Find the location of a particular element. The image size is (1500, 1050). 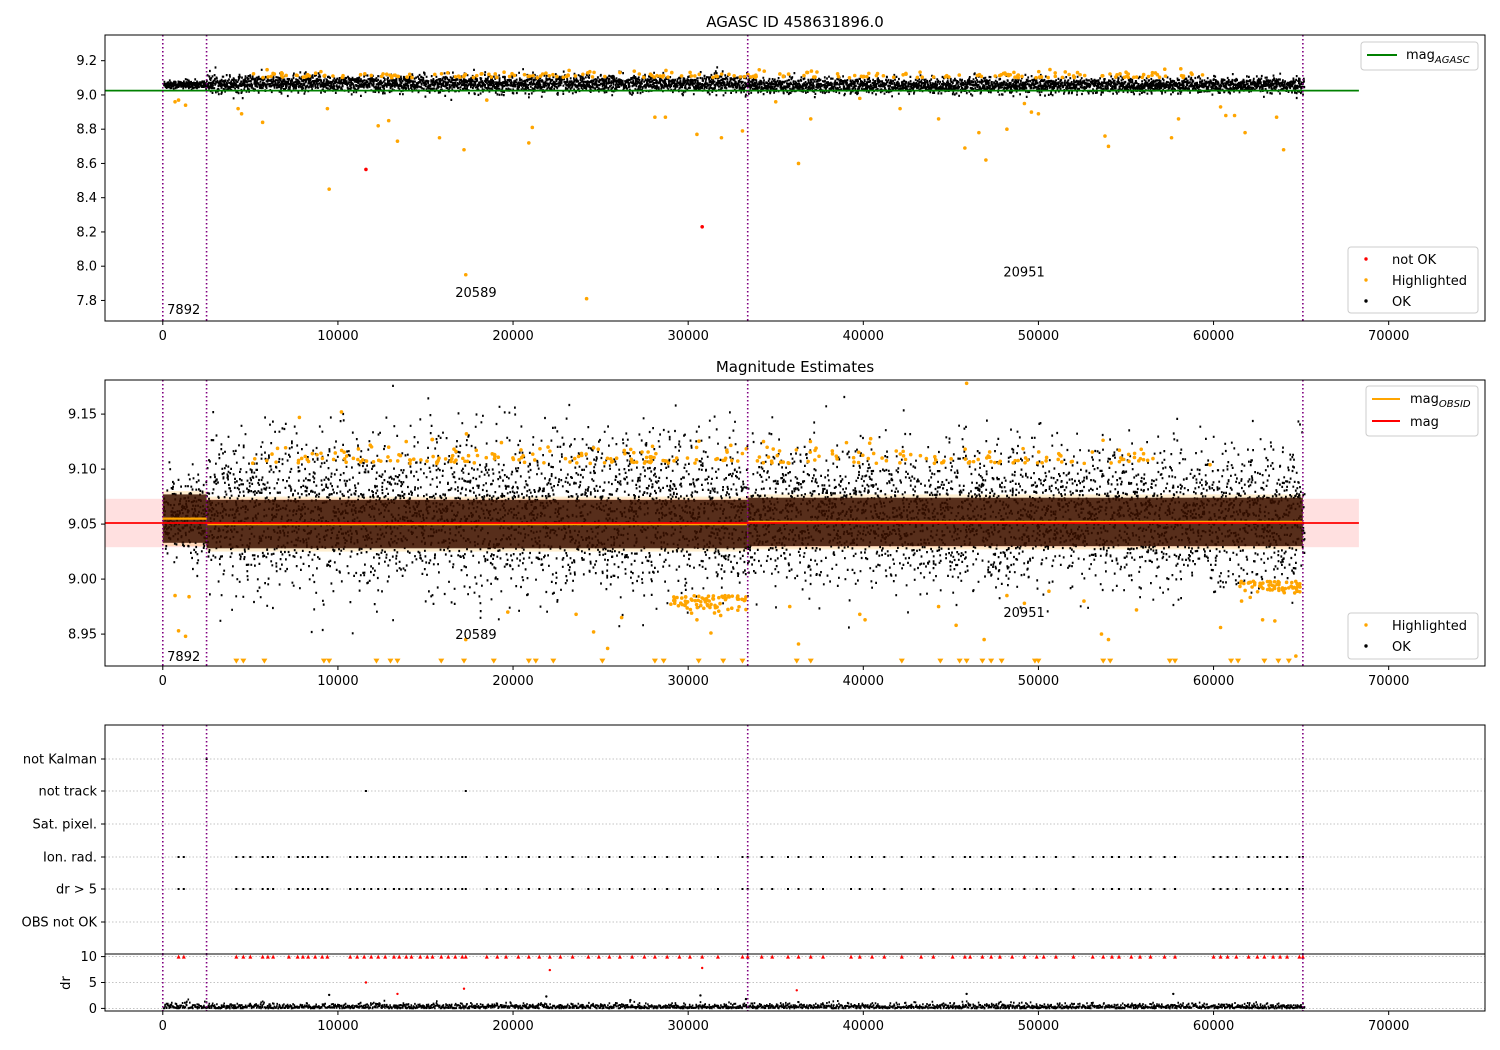

x-tick-label: 70000 is located at coordinates (1388, 1026).